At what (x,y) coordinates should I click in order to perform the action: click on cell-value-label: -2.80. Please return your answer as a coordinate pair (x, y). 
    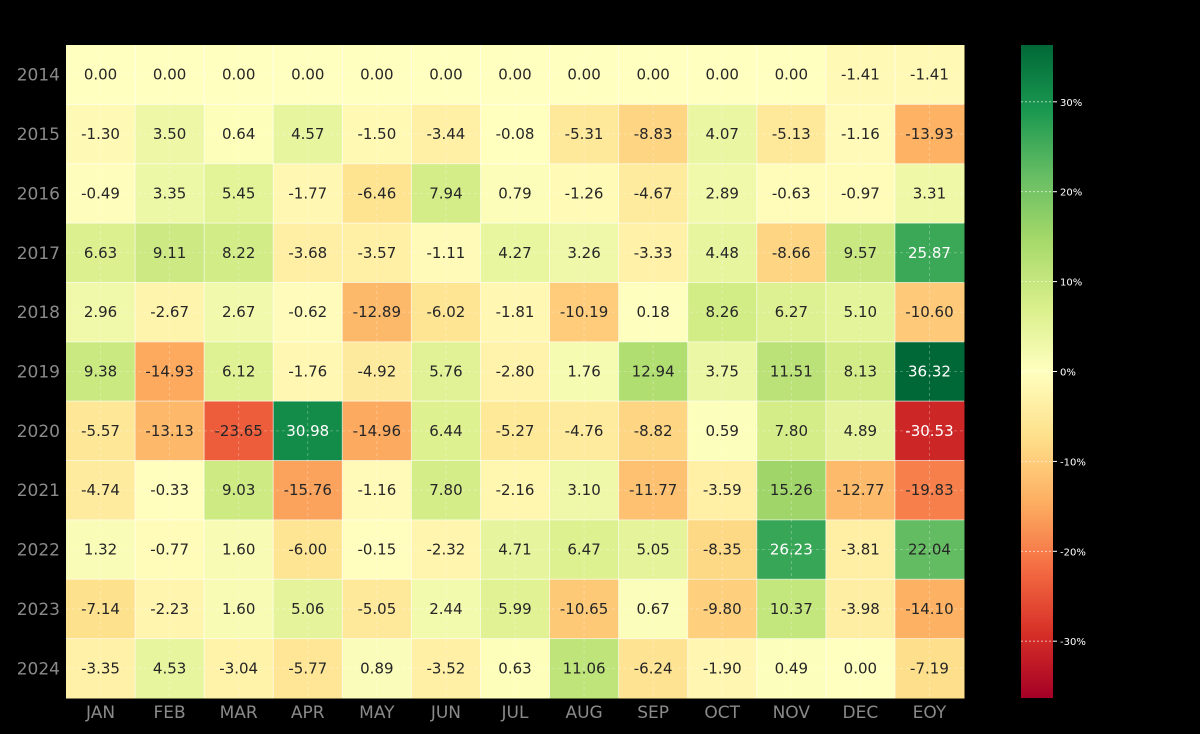
    Looking at the image, I should click on (515, 372).